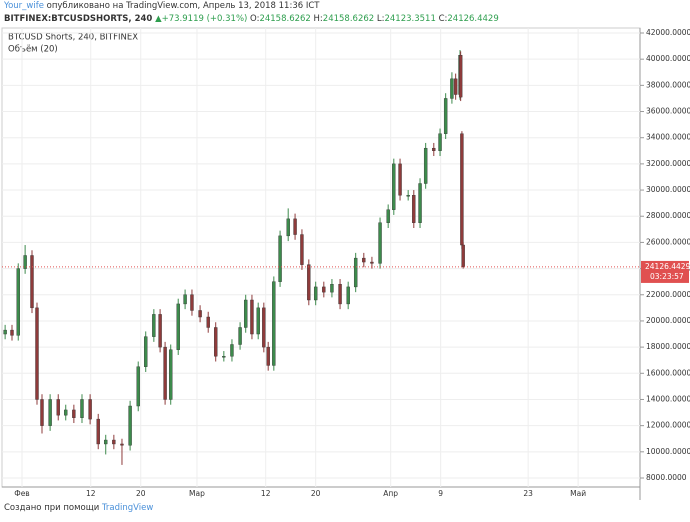  I want to click on h-label: H:, so click(318, 19).